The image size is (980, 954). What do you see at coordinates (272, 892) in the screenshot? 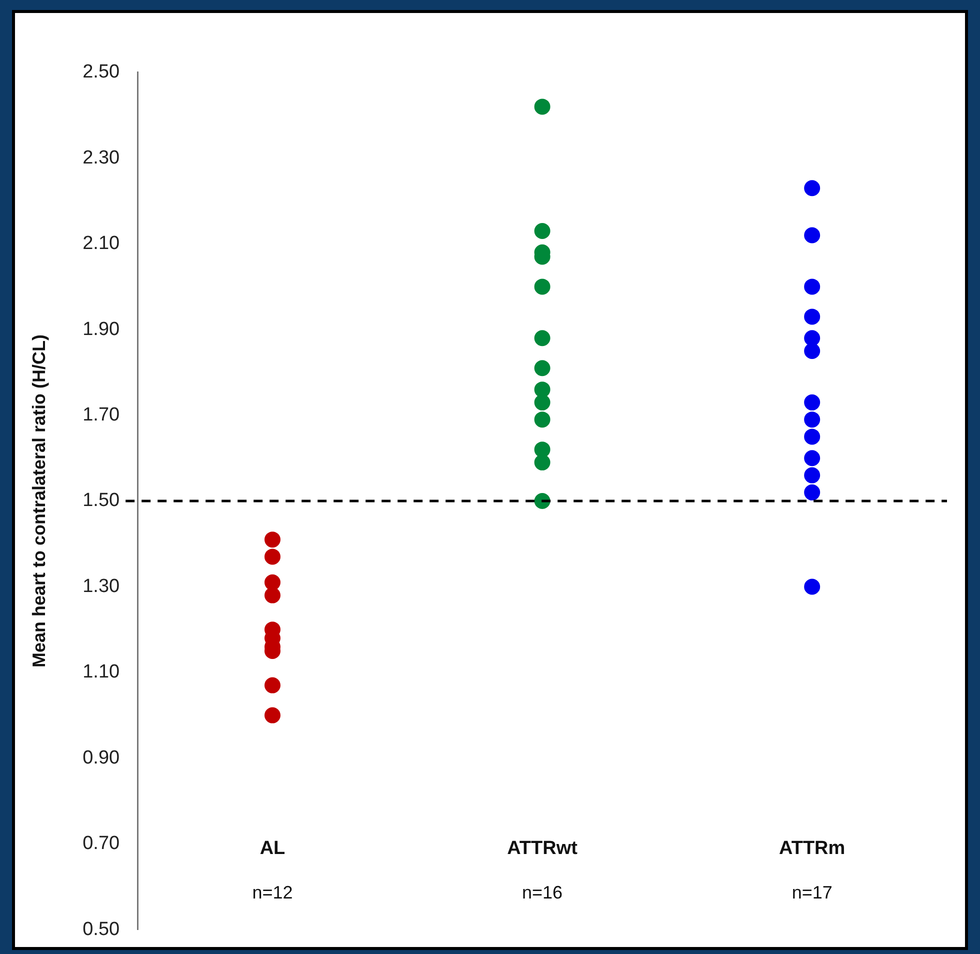
I see `annotation: n=12` at bounding box center [272, 892].